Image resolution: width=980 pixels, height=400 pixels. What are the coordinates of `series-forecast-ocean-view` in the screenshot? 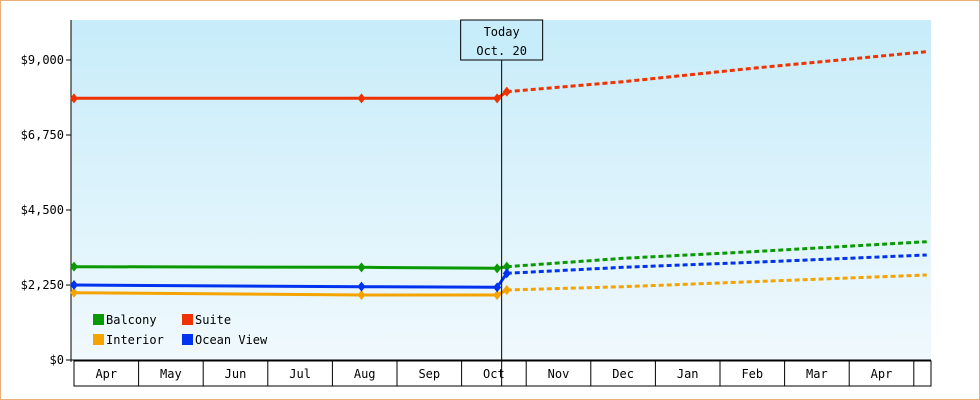 It's located at (716, 264).